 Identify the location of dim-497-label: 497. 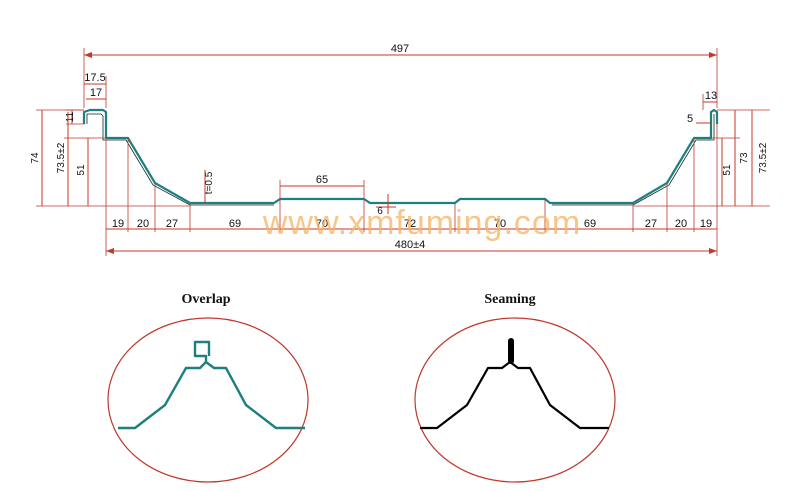
(400, 49).